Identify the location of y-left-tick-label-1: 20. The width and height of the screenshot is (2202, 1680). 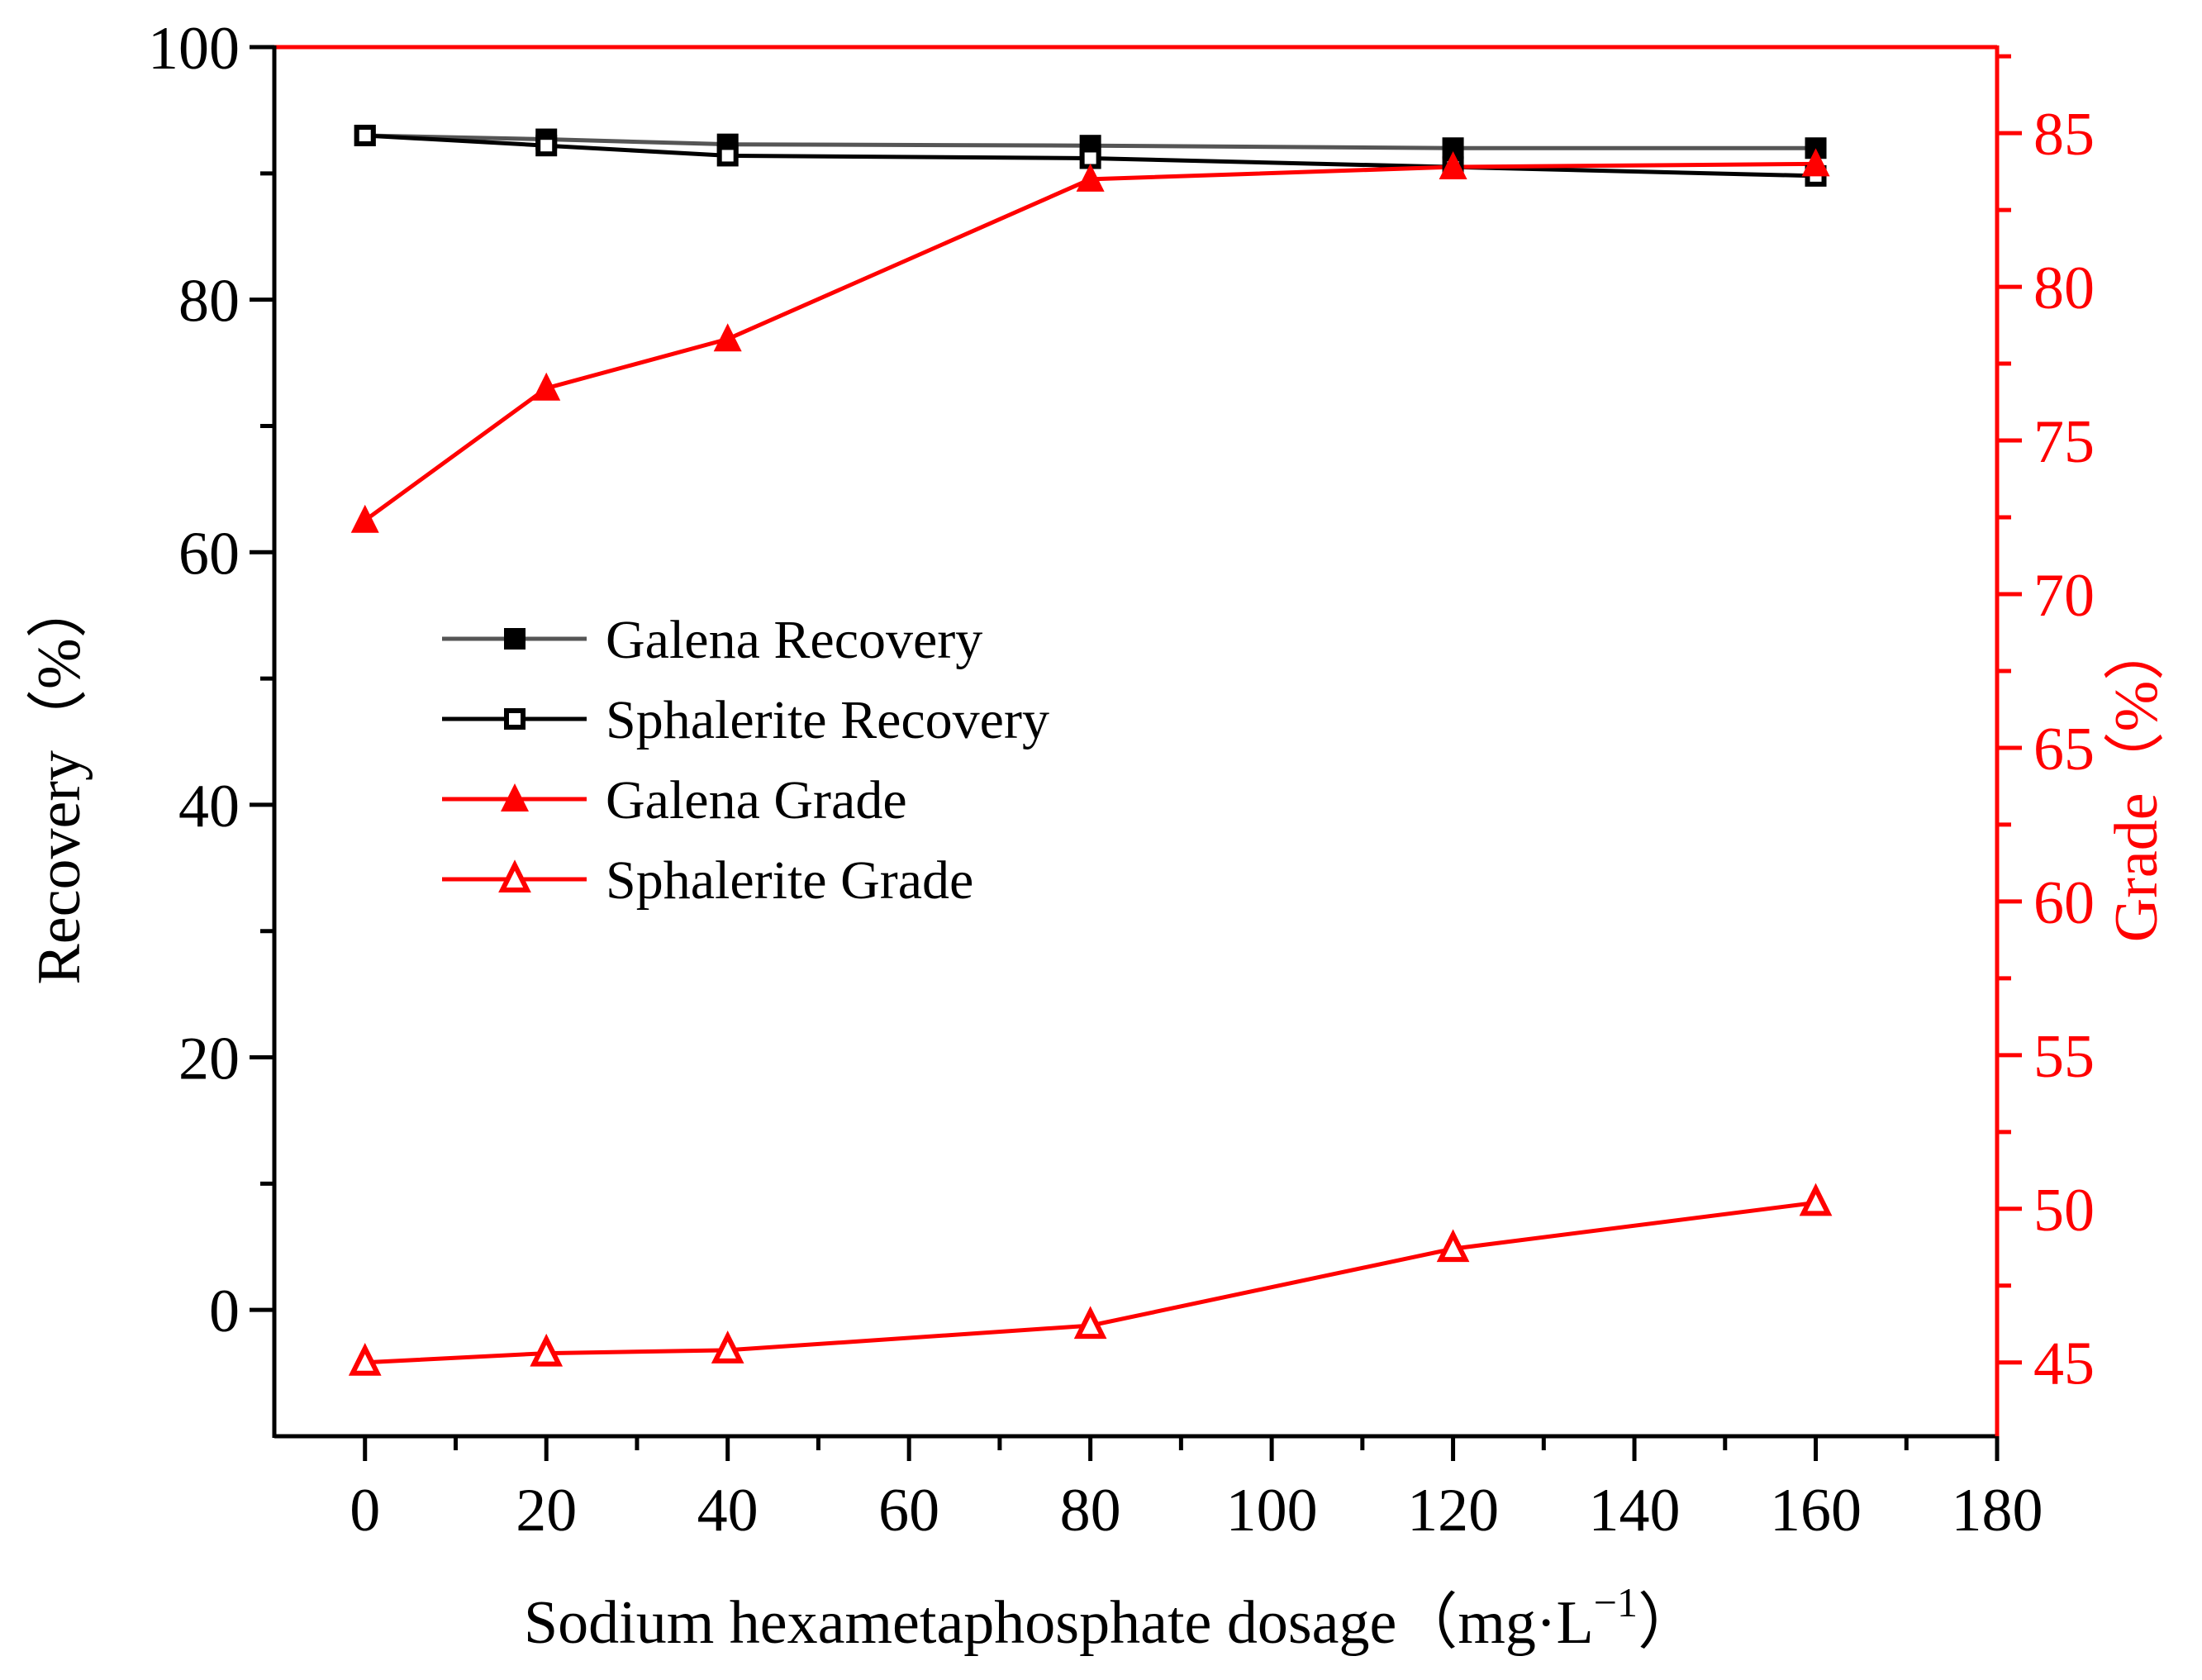
(209, 1059).